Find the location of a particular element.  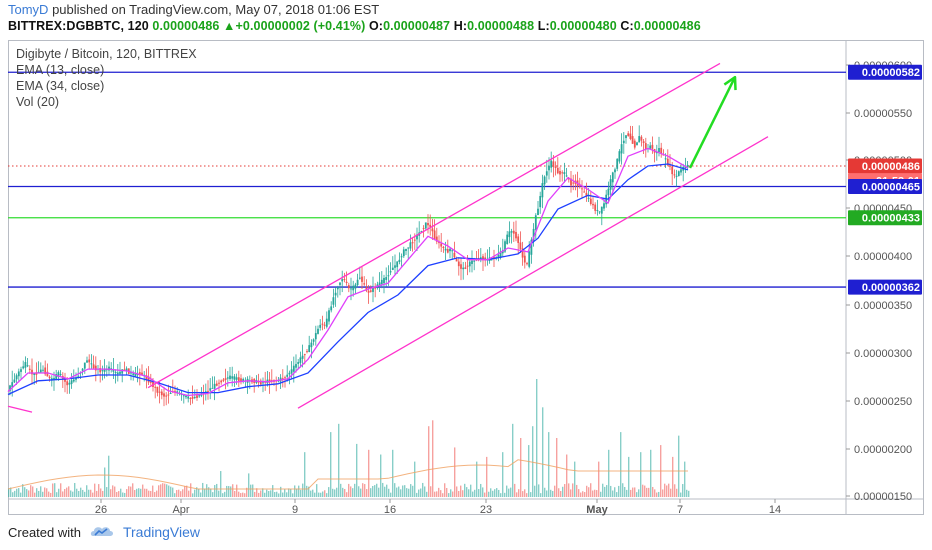

legend-ema13: EMA (13, close) is located at coordinates (60, 70).